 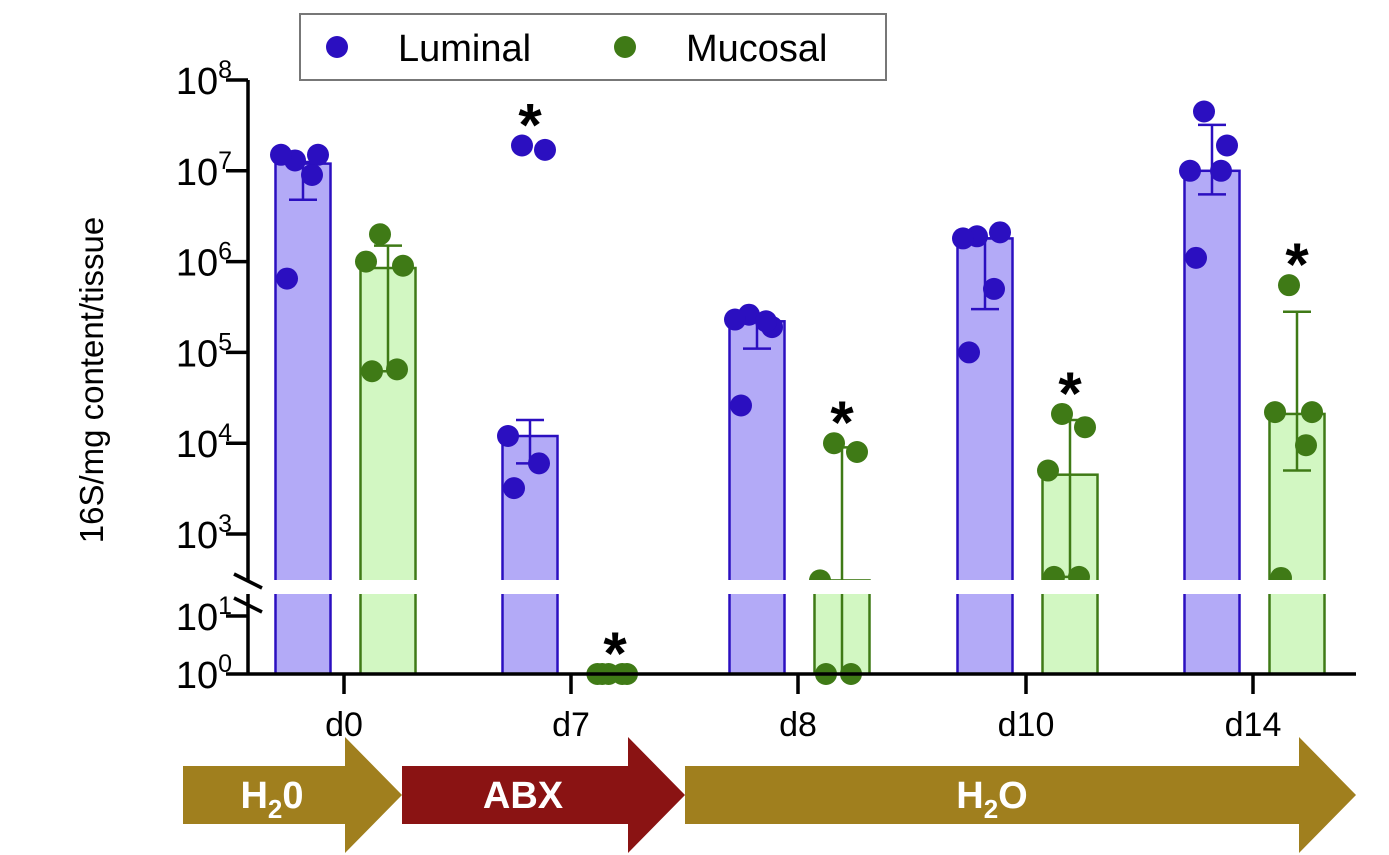 What do you see at coordinates (571, 725) in the screenshot?
I see `x-tick-label-d7: d7` at bounding box center [571, 725].